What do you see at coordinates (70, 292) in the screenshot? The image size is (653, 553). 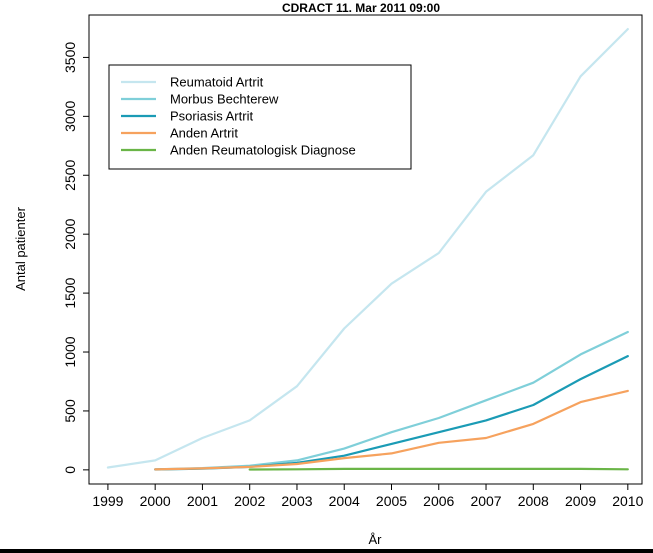 I see `y-tick-label: 1500` at bounding box center [70, 292].